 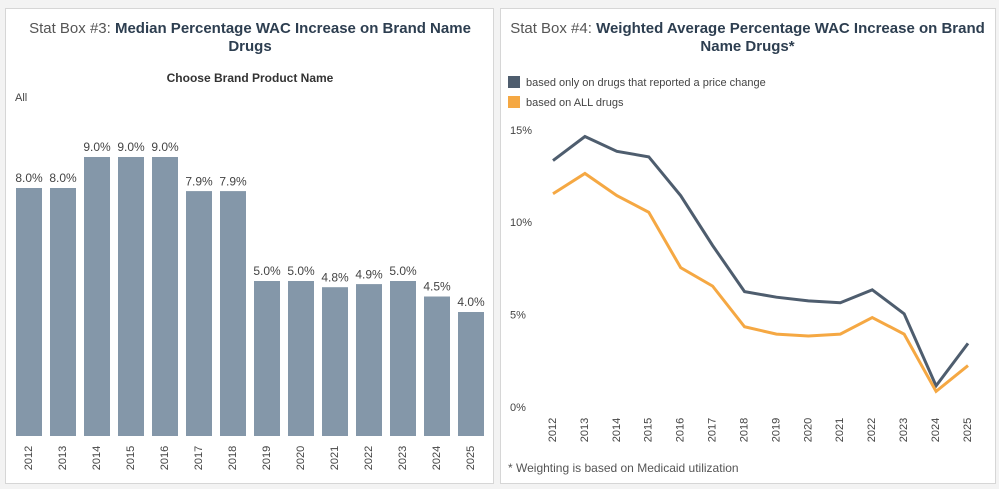 I want to click on filter-value: All, so click(x=21, y=98).